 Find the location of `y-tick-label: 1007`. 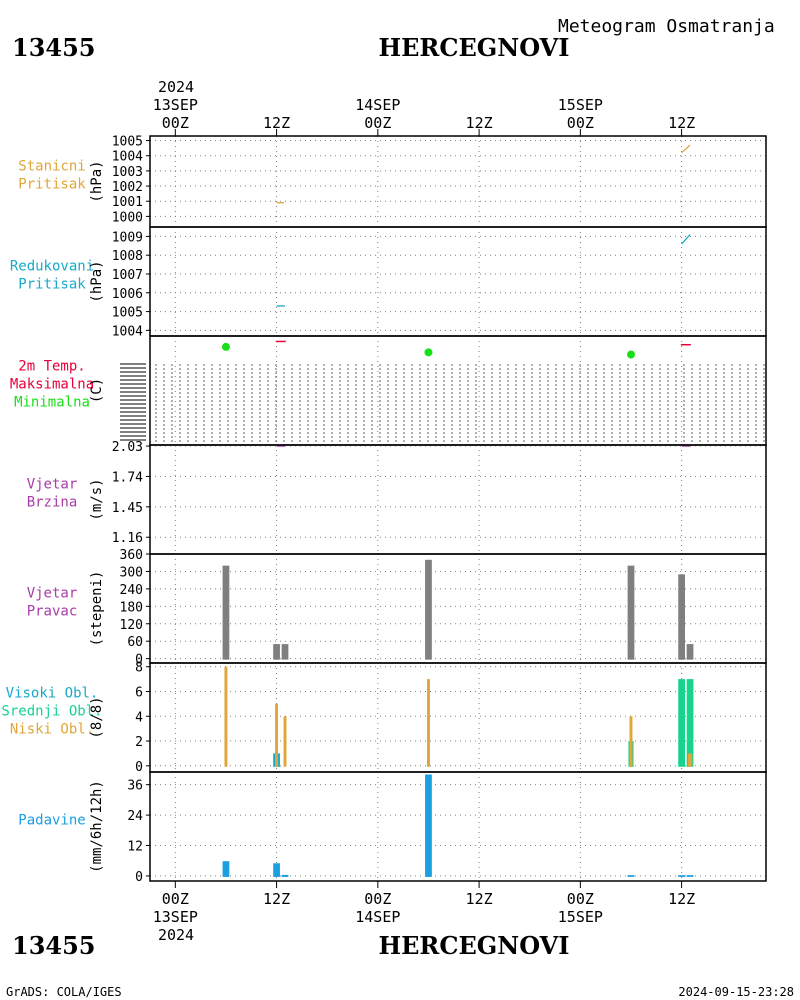

y-tick-label: 1007 is located at coordinates (127, 275).